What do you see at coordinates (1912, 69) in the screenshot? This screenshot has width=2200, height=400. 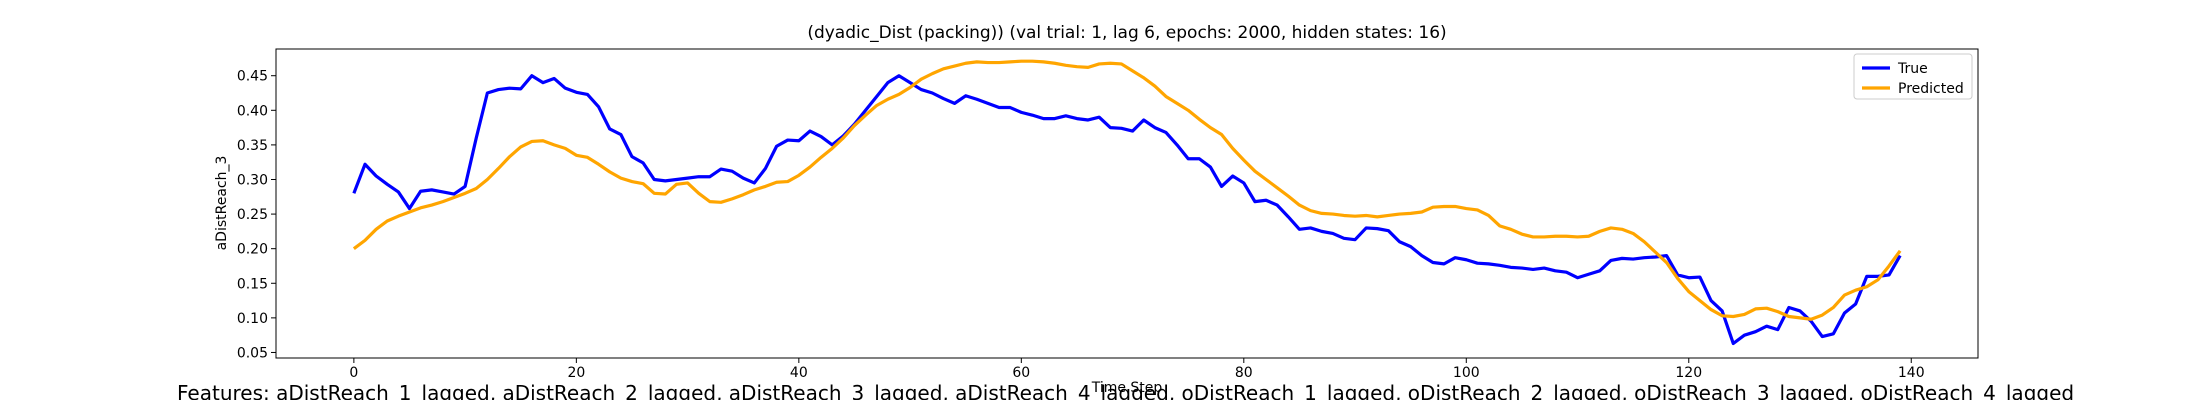 I see `legend-label: True` at bounding box center [1912, 69].